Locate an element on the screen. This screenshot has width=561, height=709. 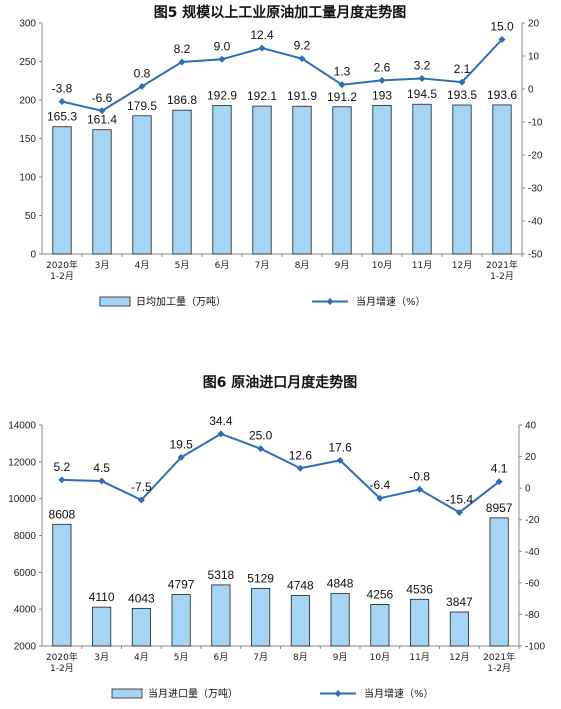
bar-value-label: 186.8 is located at coordinates (182, 100).